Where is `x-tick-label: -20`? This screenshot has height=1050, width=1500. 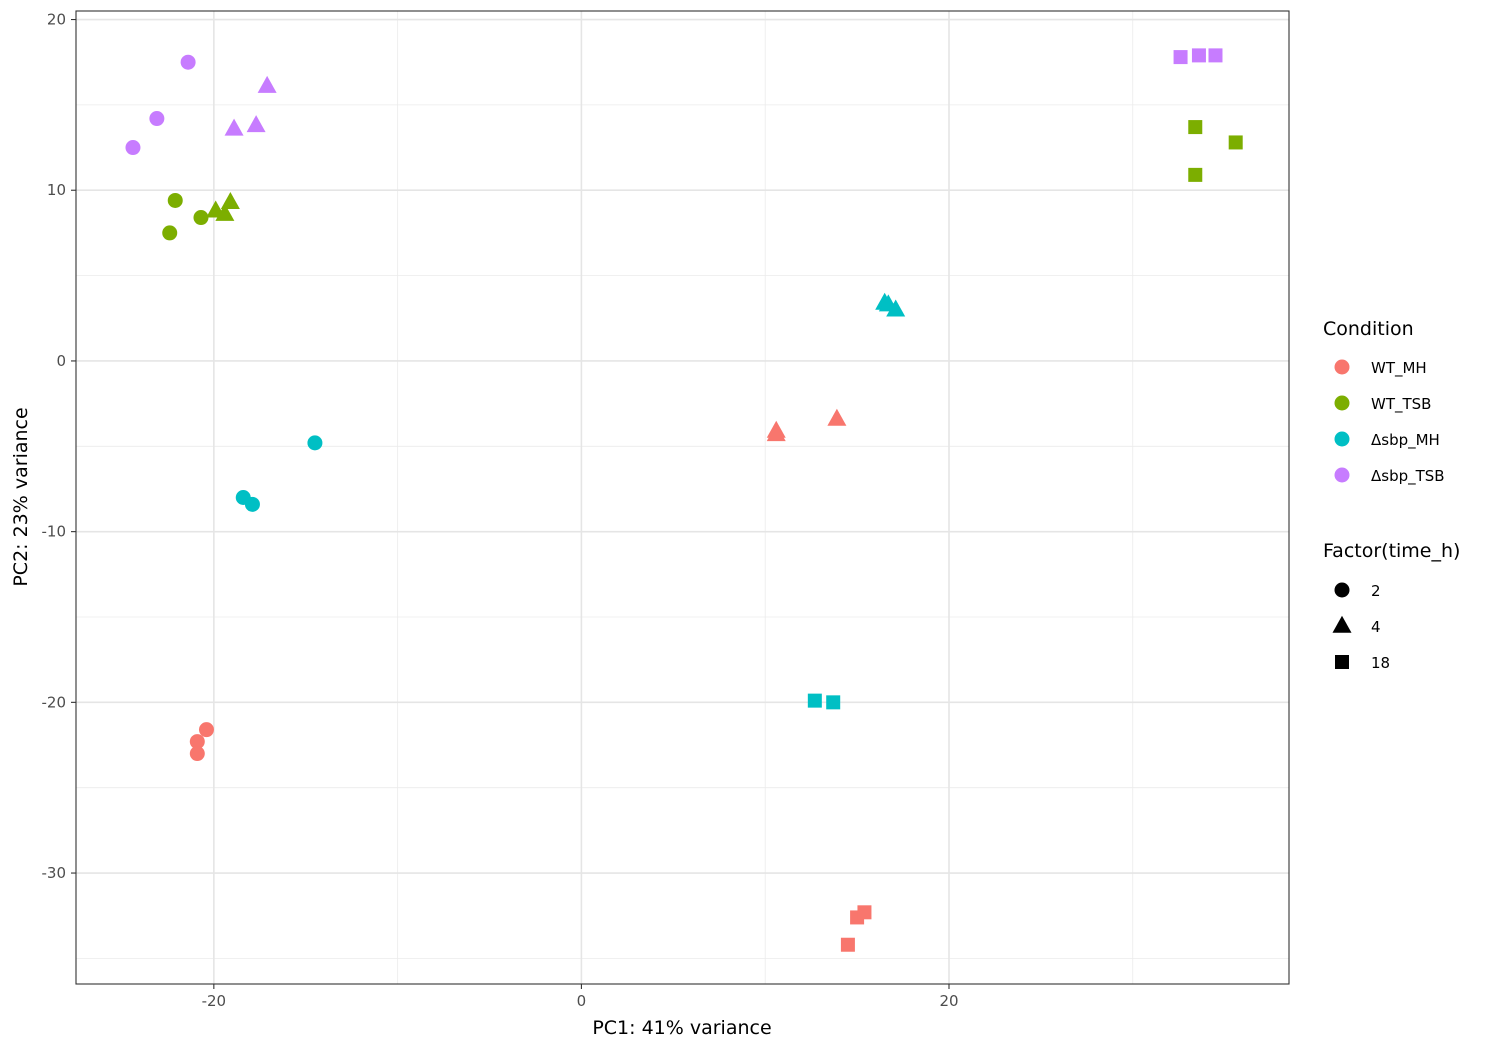 x-tick-label: -20 is located at coordinates (214, 1001).